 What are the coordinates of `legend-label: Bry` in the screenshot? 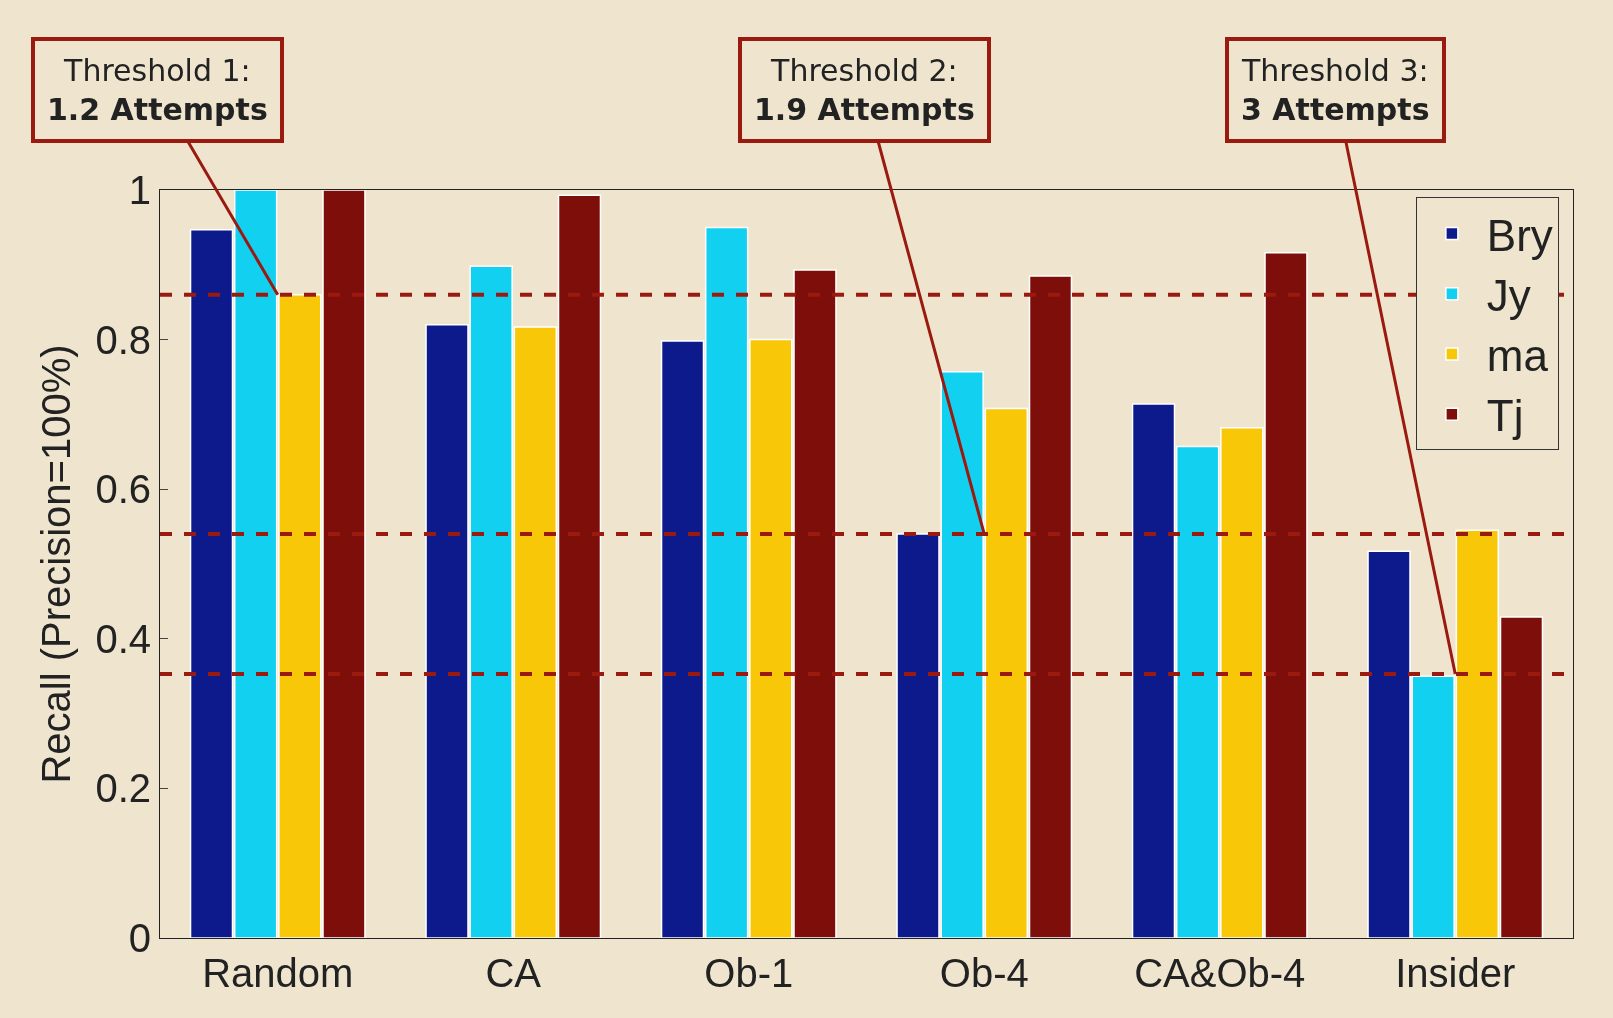 It's located at (1519, 235).